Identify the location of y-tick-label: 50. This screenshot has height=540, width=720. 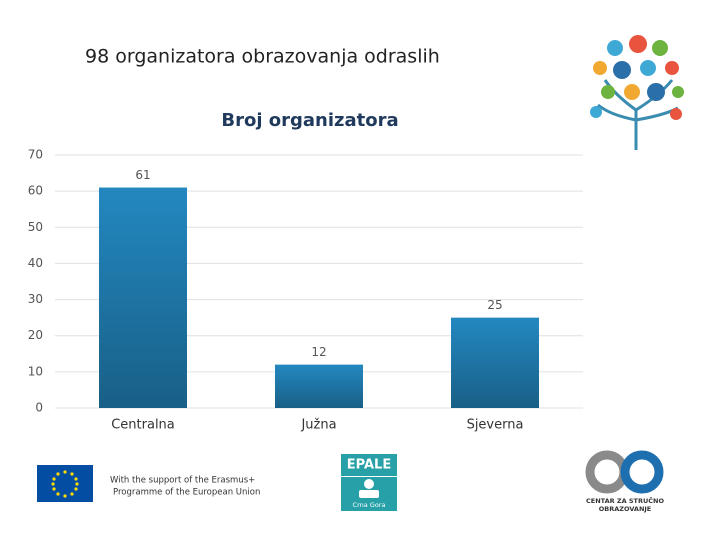
(35, 227).